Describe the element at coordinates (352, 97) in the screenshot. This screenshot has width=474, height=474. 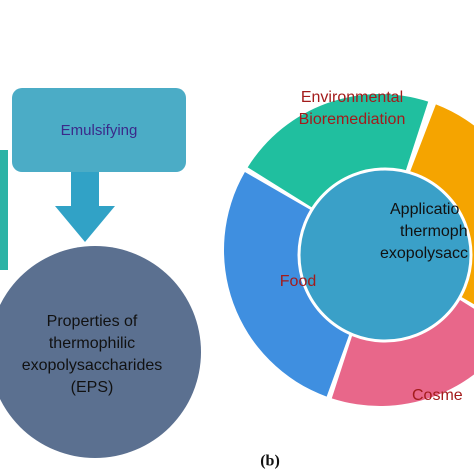
I see `segment-label: Environmental` at that location.